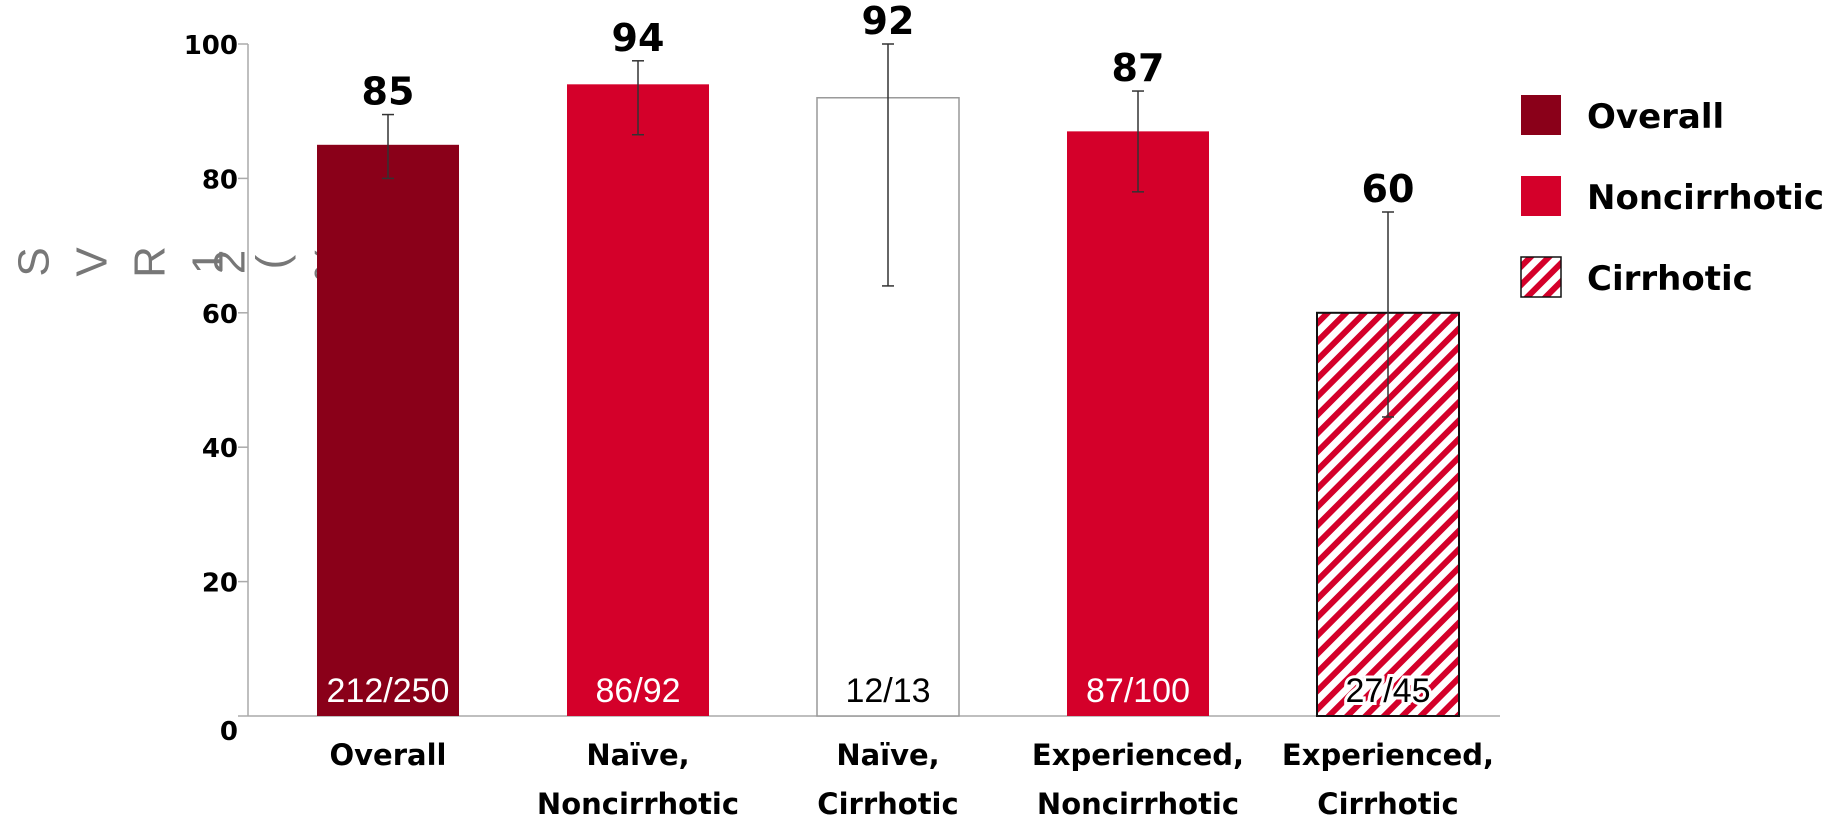  What do you see at coordinates (220, 315) in the screenshot?
I see `y-tick-label: 60` at bounding box center [220, 315].